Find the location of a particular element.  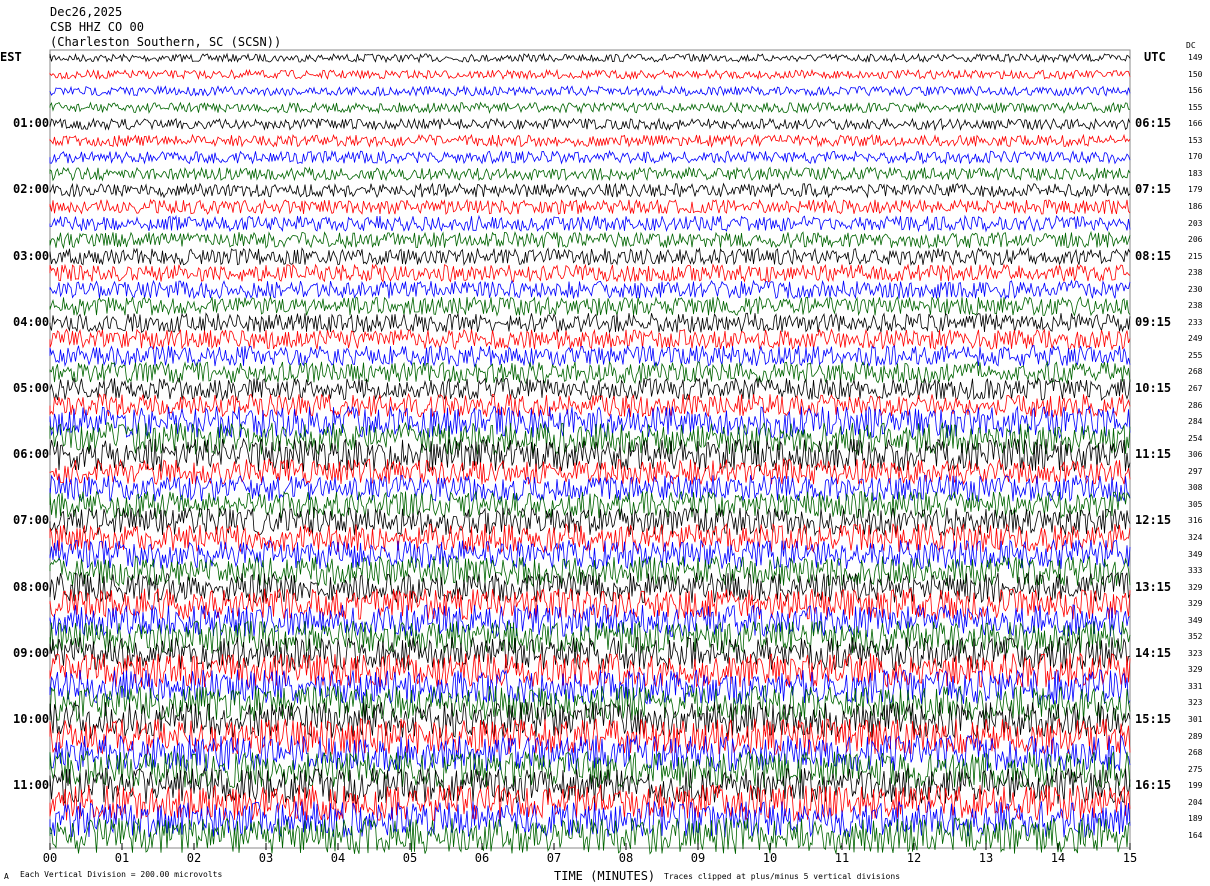

dc-offset-22: 284 is located at coordinates (1195, 422).